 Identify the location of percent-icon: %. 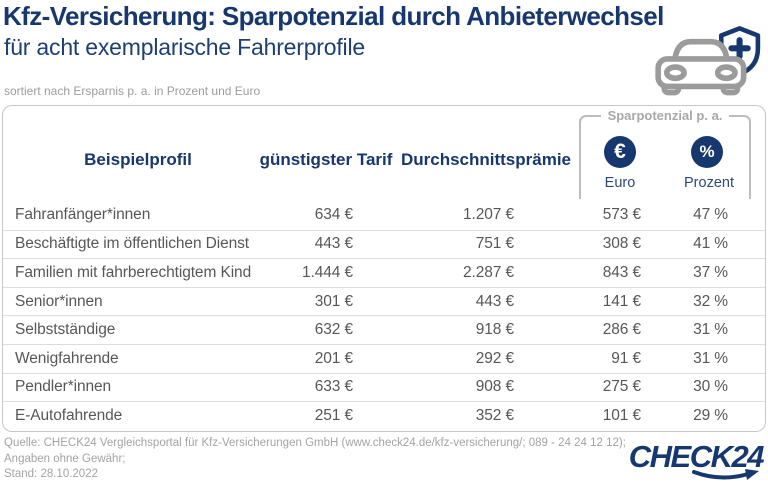
(707, 152).